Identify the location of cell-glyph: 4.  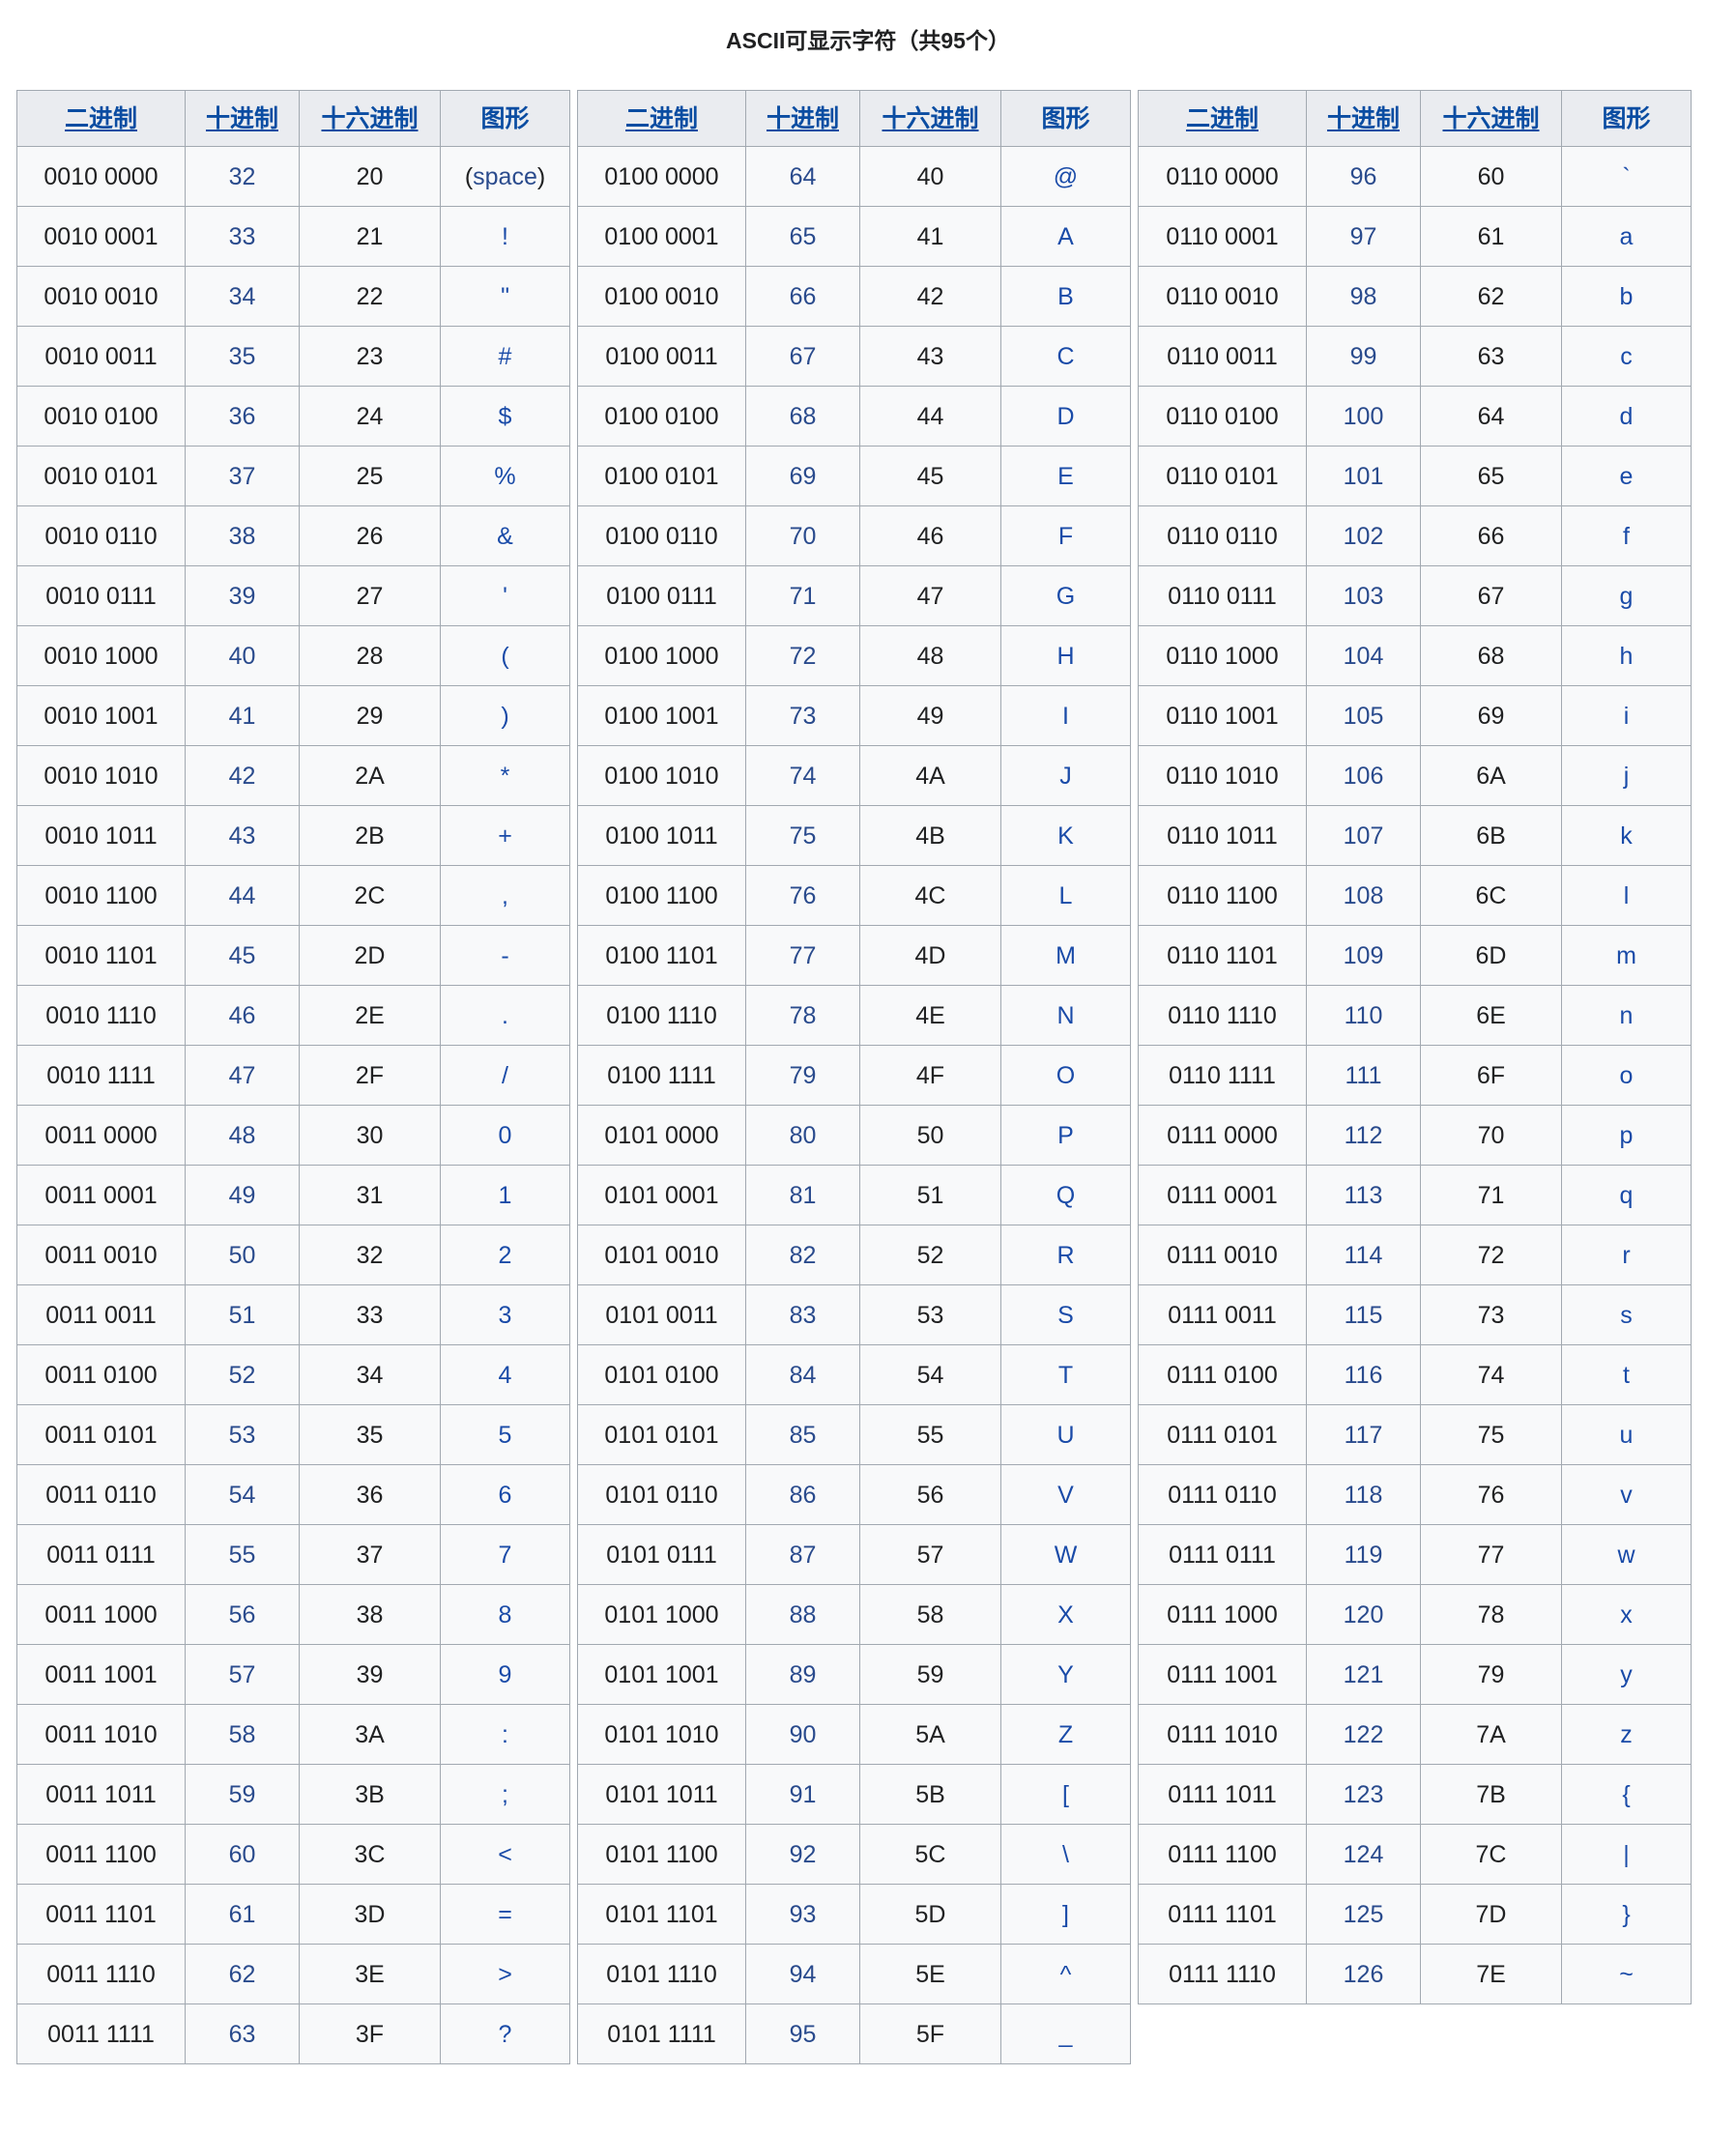
(505, 1375).